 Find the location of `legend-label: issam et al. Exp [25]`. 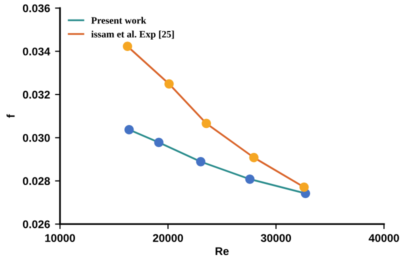

legend-label: issam et al. Exp [25] is located at coordinates (132, 35).